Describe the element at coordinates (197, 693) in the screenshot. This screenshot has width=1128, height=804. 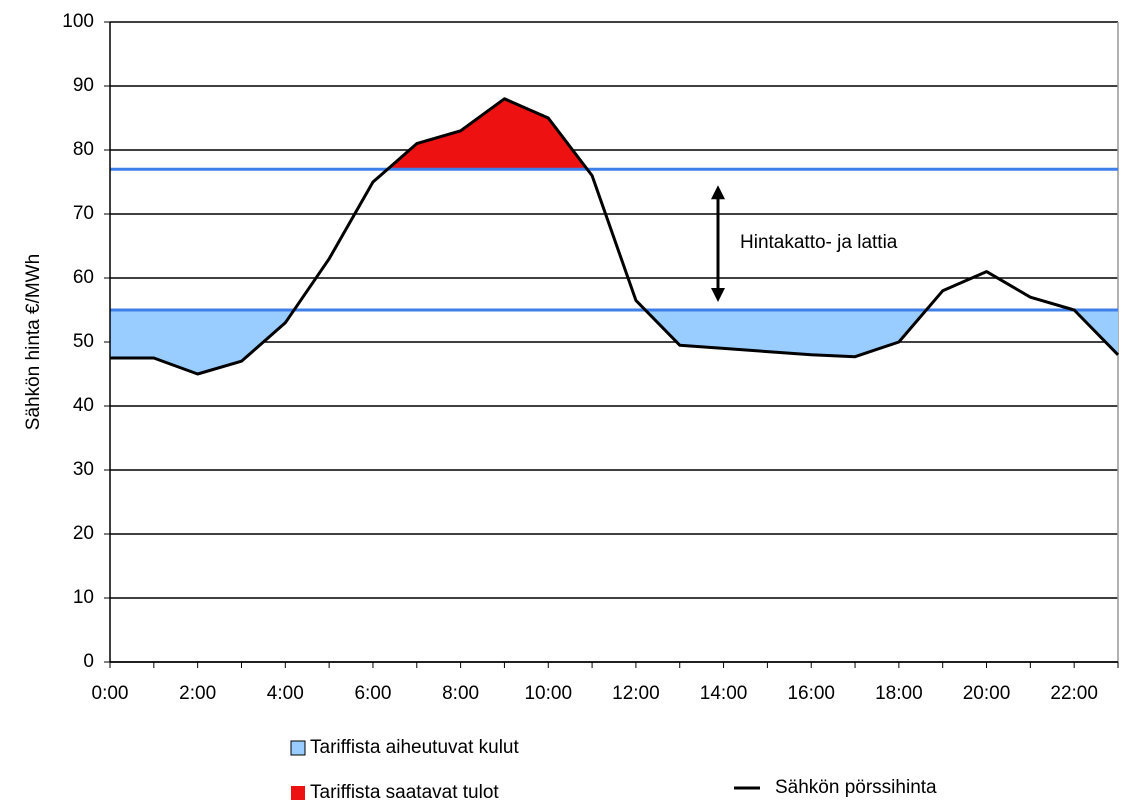
I see `x-tick-label: 2:00` at that location.